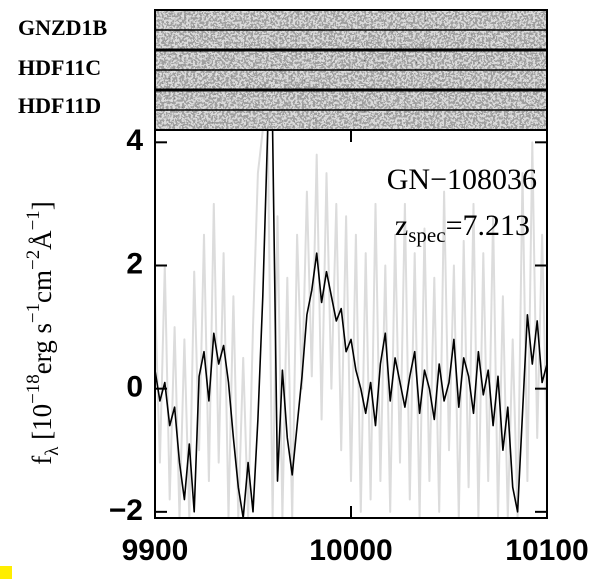 This screenshot has height=579, width=611. I want to click on y-axis-label: fλ [10−18erg s−1cm−2Å−1], so click(43, 333).